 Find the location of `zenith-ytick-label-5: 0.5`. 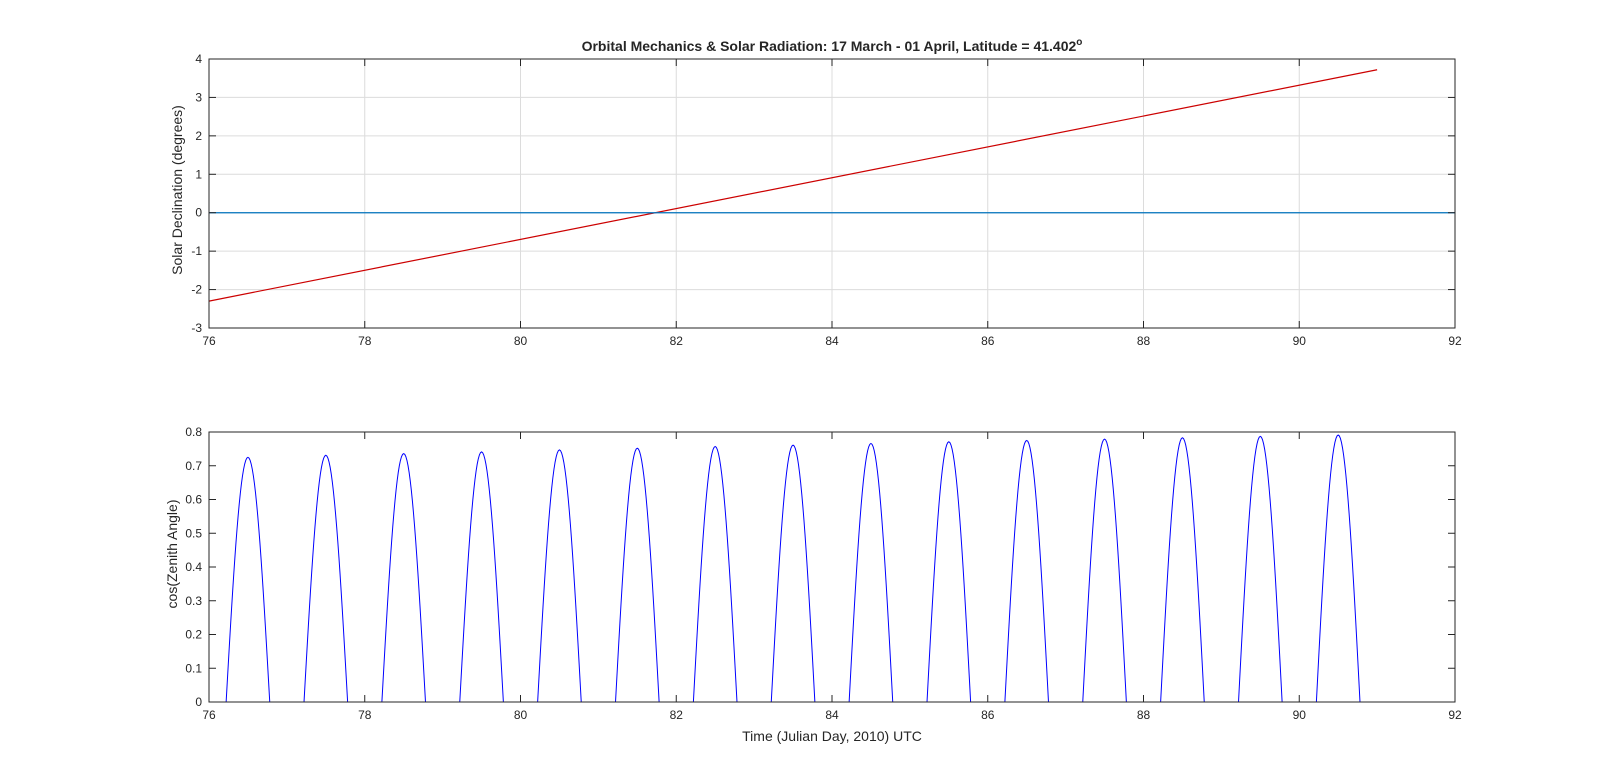

zenith-ytick-label-5: 0.5 is located at coordinates (193, 533).